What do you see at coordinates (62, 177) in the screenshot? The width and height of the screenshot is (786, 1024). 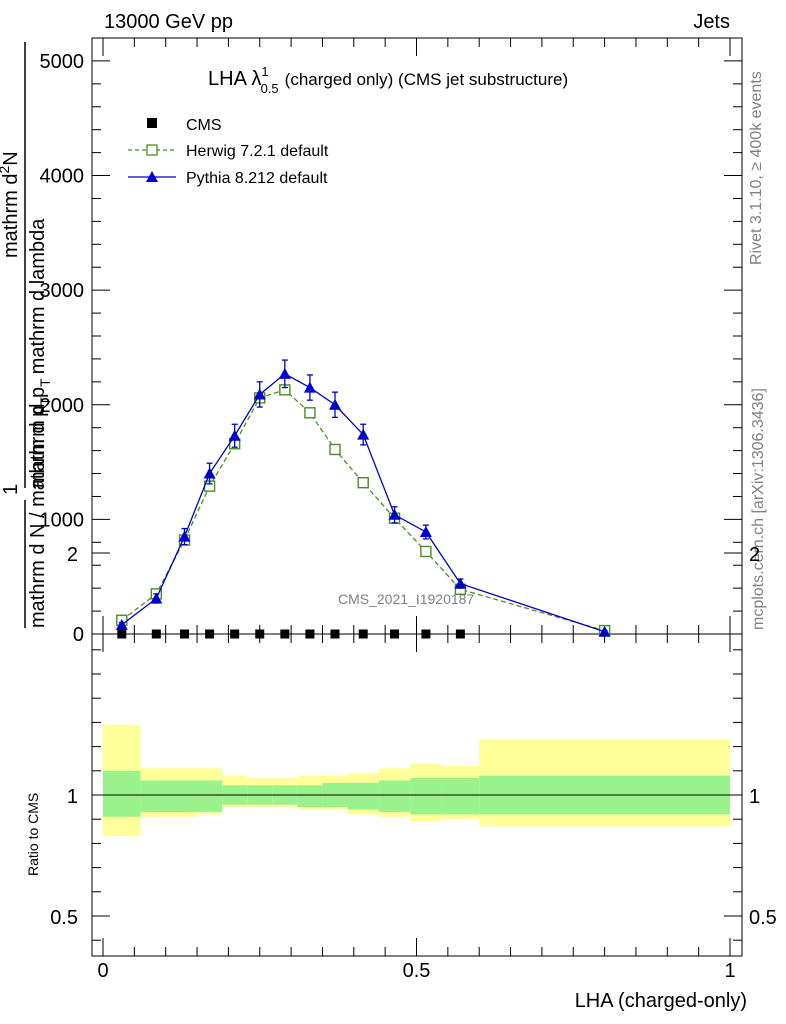 I see `main-y-tick-label: 4000` at bounding box center [62, 177].